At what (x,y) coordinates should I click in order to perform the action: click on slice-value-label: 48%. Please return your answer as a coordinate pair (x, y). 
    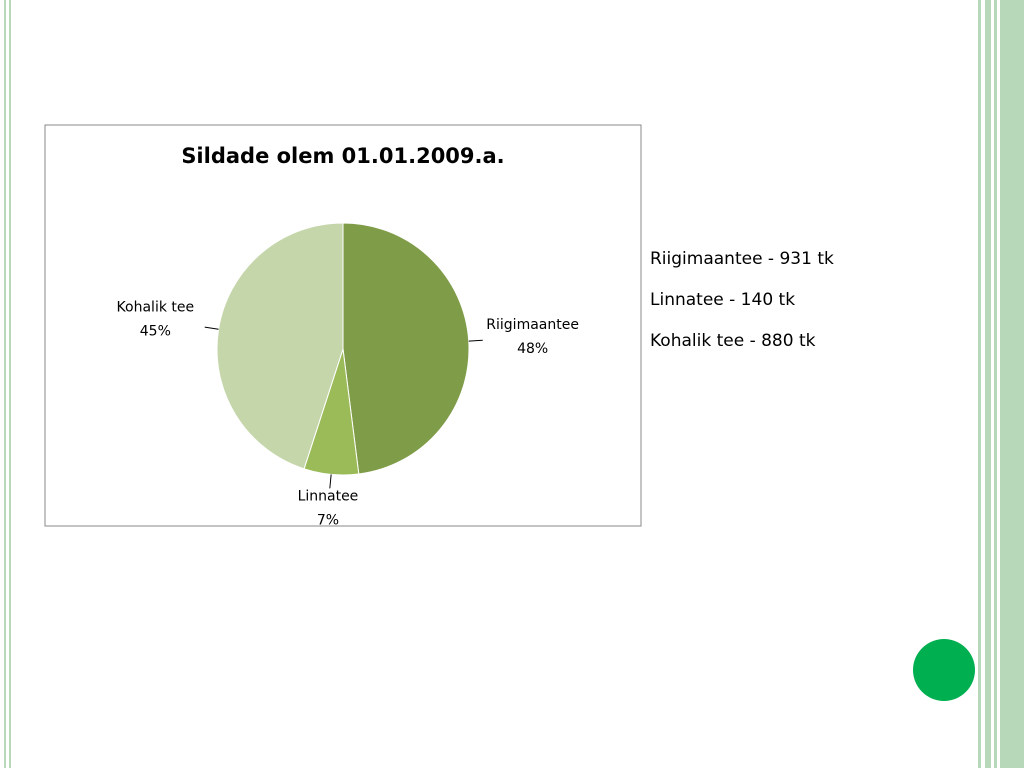
    Looking at the image, I should click on (532, 349).